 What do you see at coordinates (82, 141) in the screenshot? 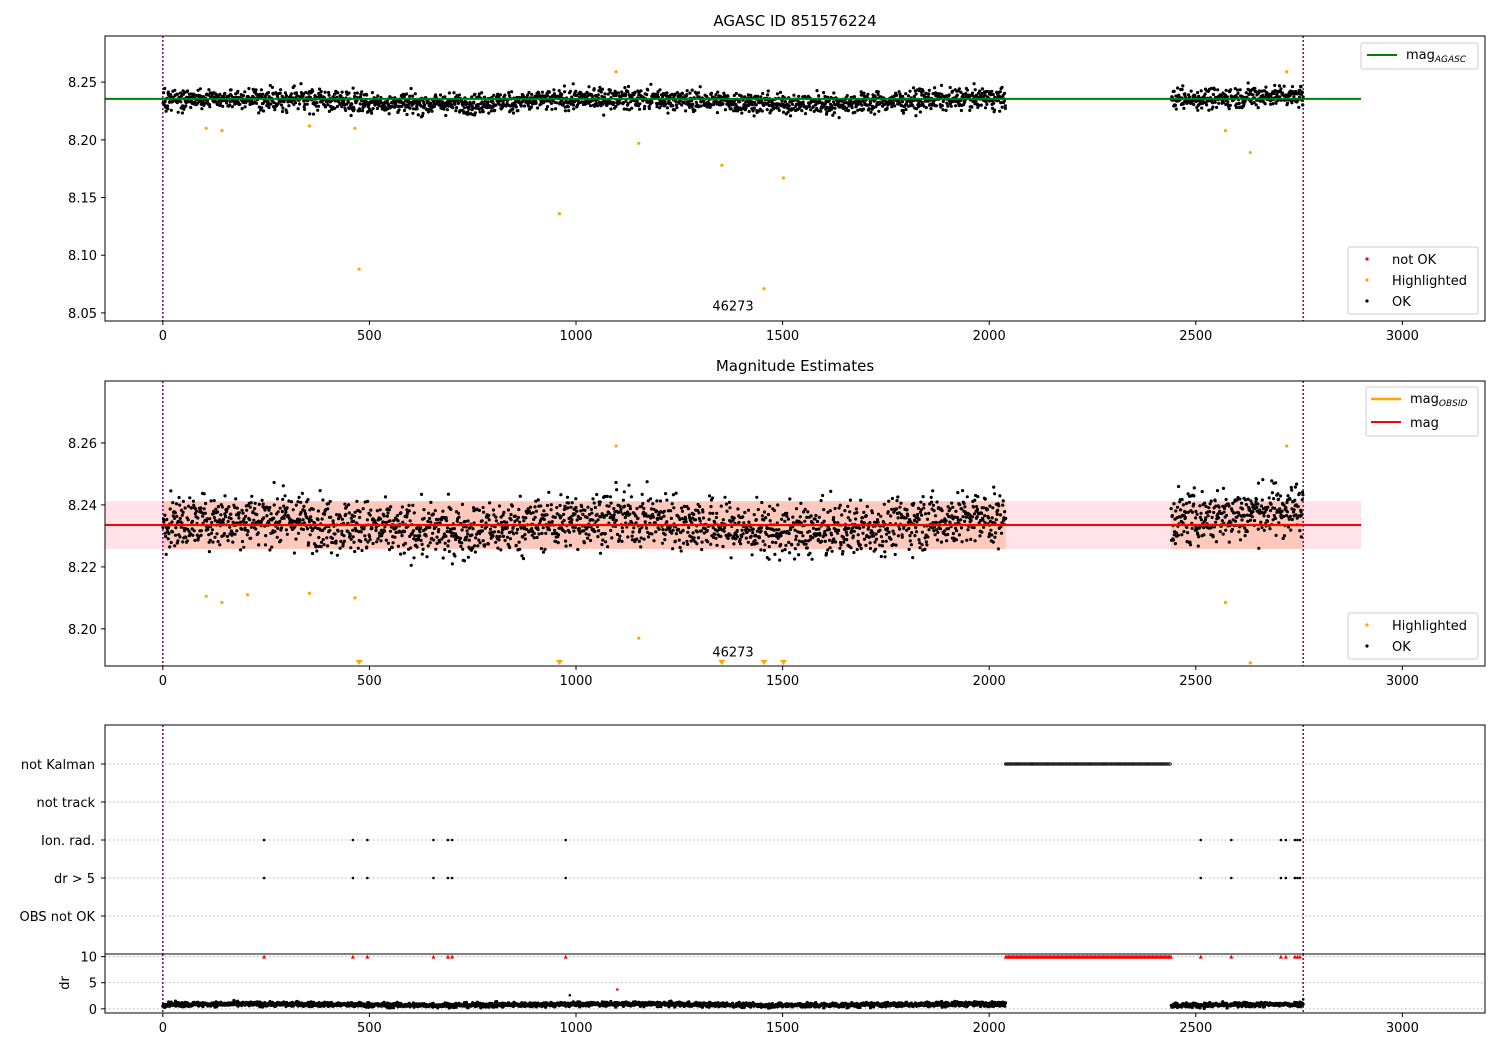
I see `y-tick-label: 8.20` at bounding box center [82, 141].